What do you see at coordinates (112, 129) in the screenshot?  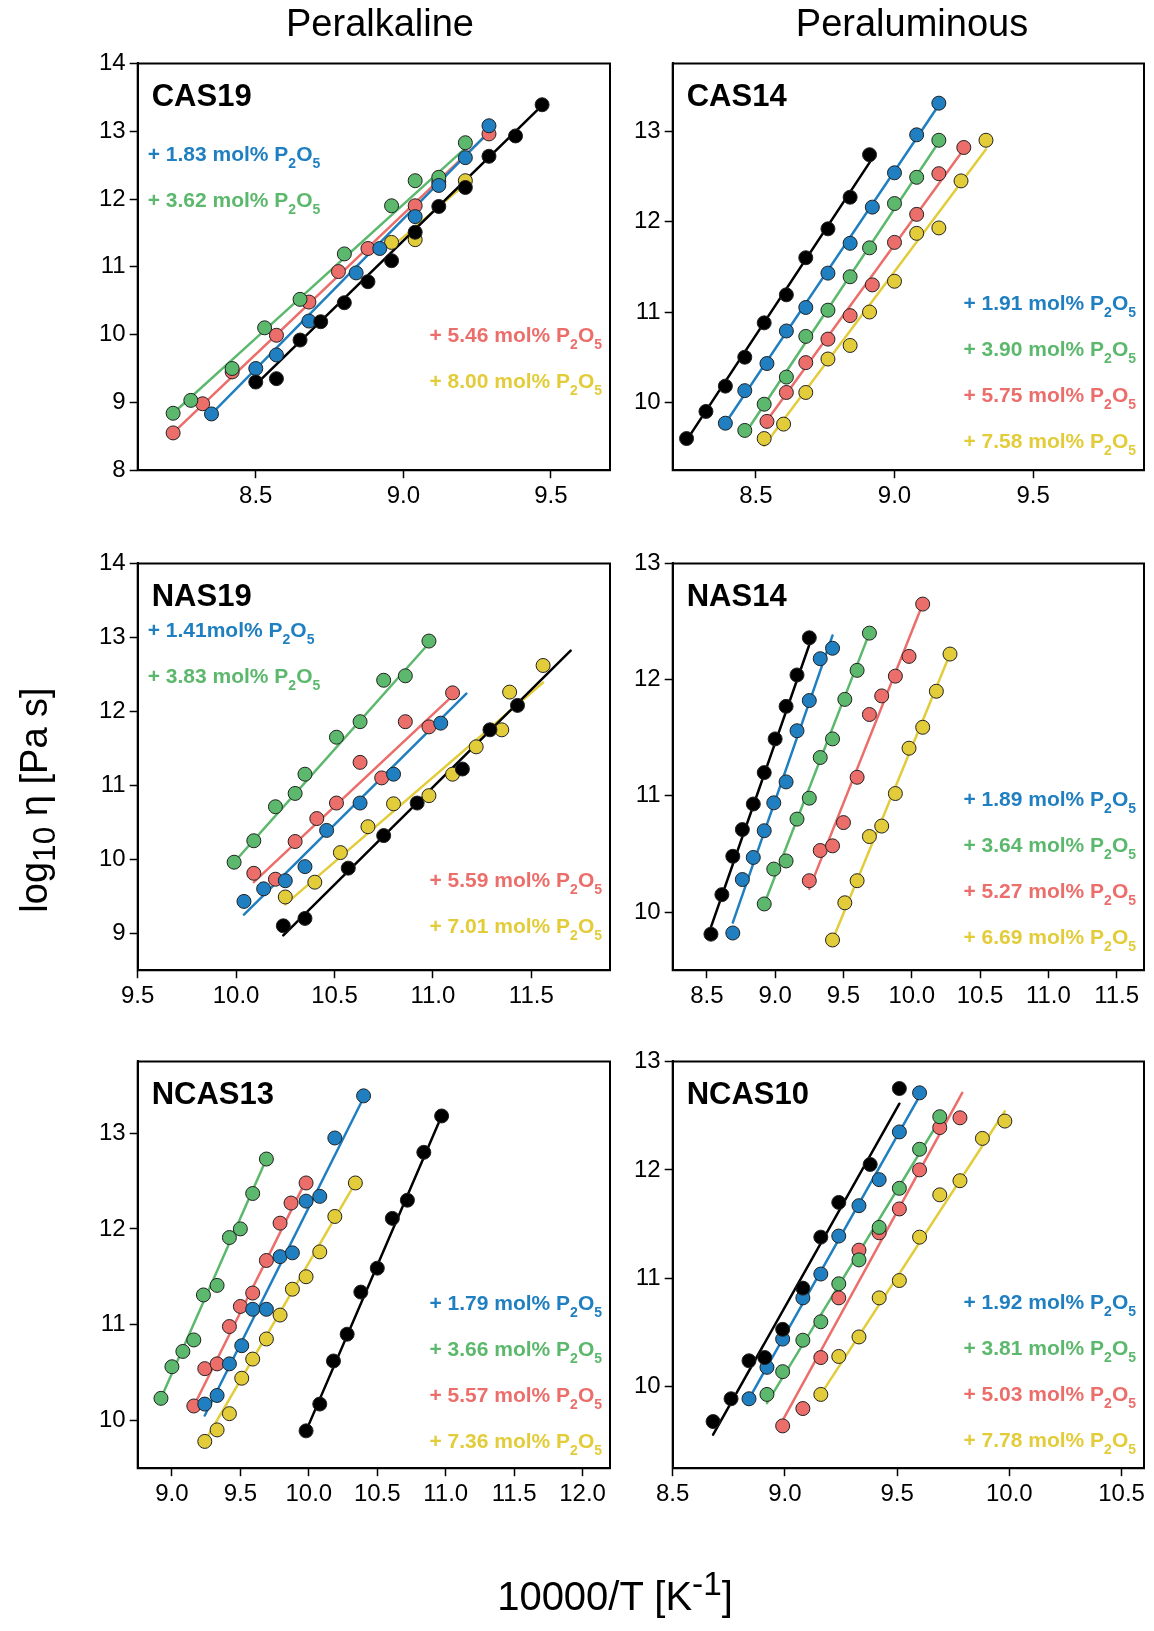 I see `y-tick-label: 13` at bounding box center [112, 129].